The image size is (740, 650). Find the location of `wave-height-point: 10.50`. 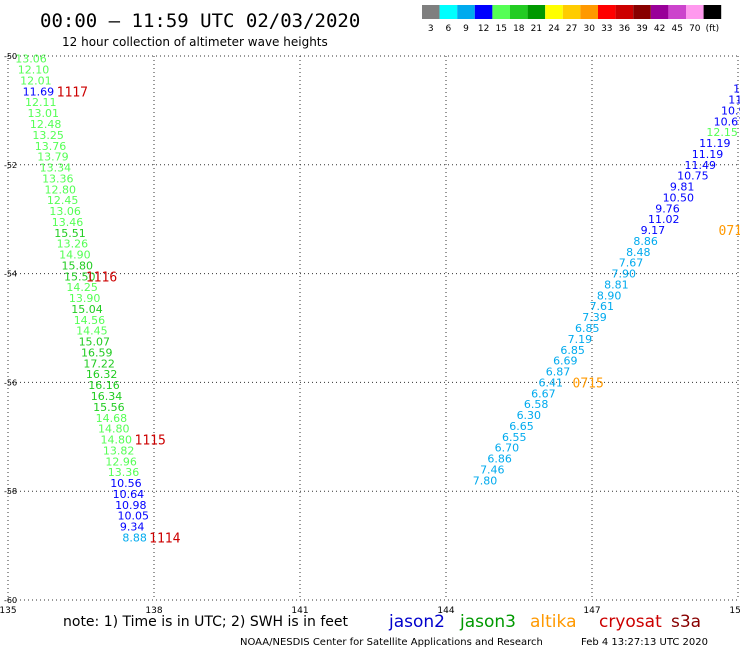

wave-height-point: 10.50 is located at coordinates (679, 197).